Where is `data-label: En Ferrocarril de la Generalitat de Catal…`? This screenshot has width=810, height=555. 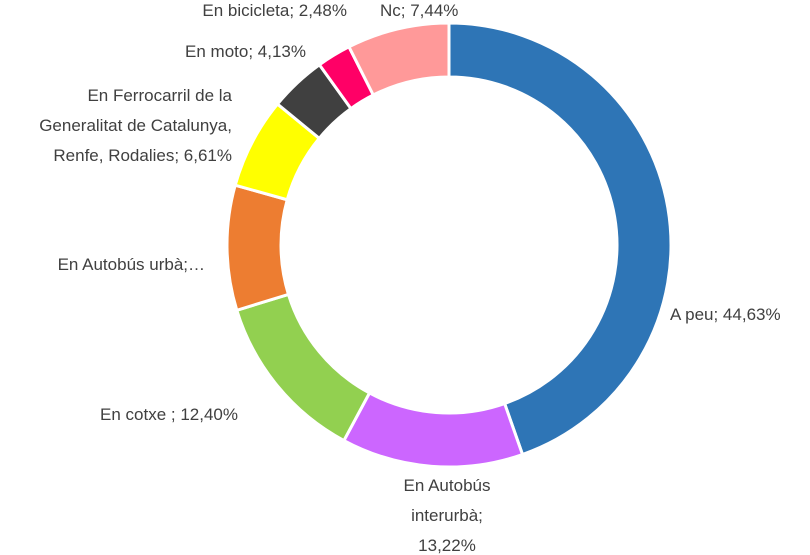 data-label: En Ferrocarril de la Generalitat de Catal… is located at coordinates (135, 125).